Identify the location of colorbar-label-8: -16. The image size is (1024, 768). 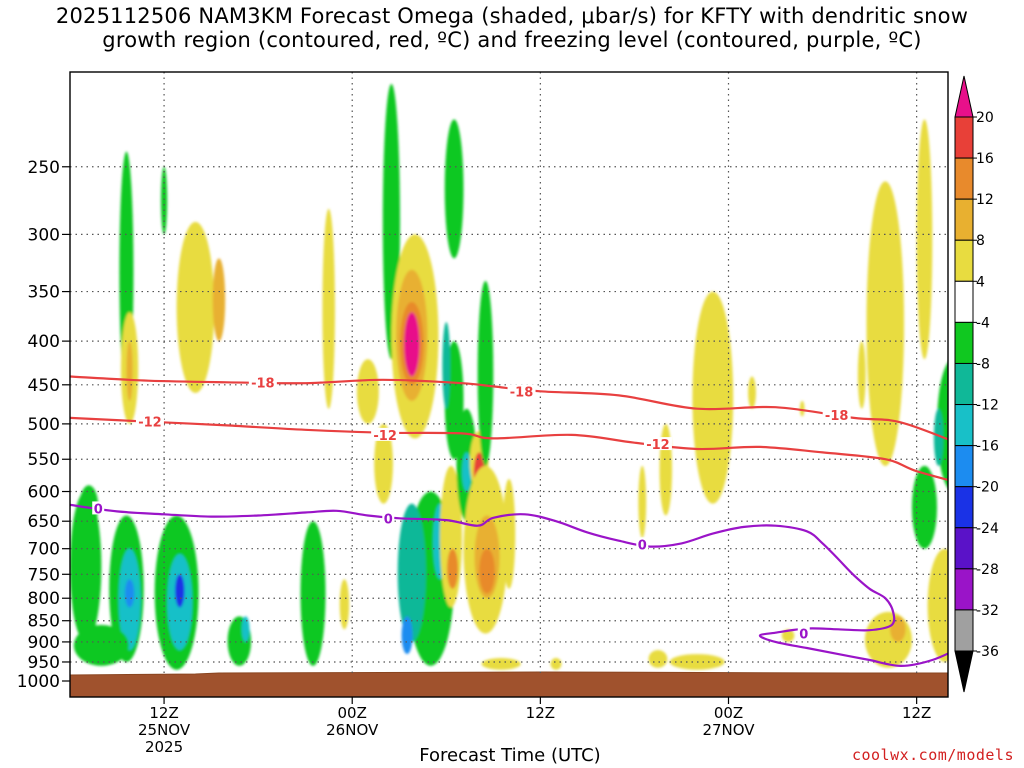
(987, 447).